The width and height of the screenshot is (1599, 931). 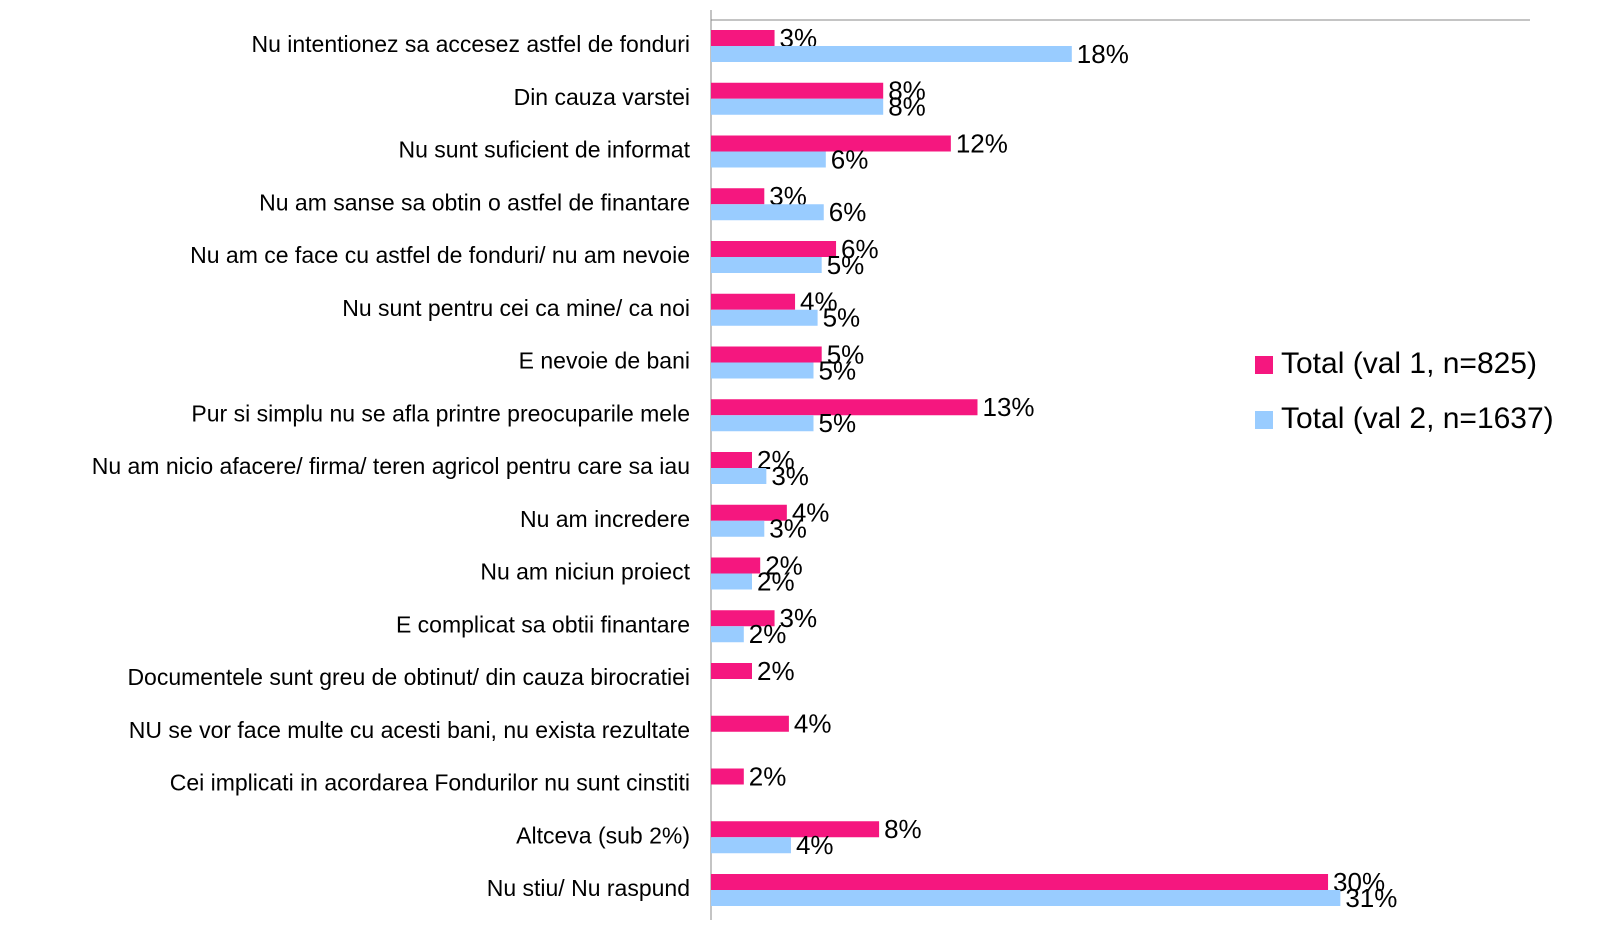 What do you see at coordinates (585, 572) in the screenshot?
I see `category-label: Nu am niciun proiect` at bounding box center [585, 572].